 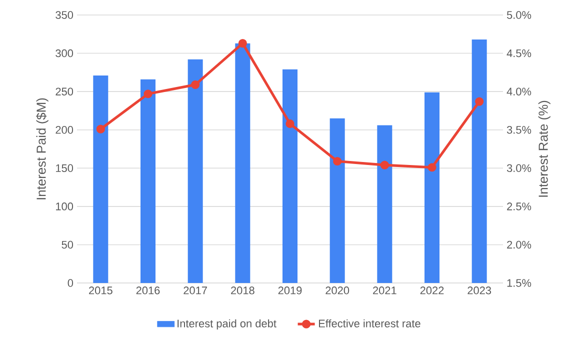 I want to click on y-axis-title: Interest Paid ($M), so click(x=42, y=149).